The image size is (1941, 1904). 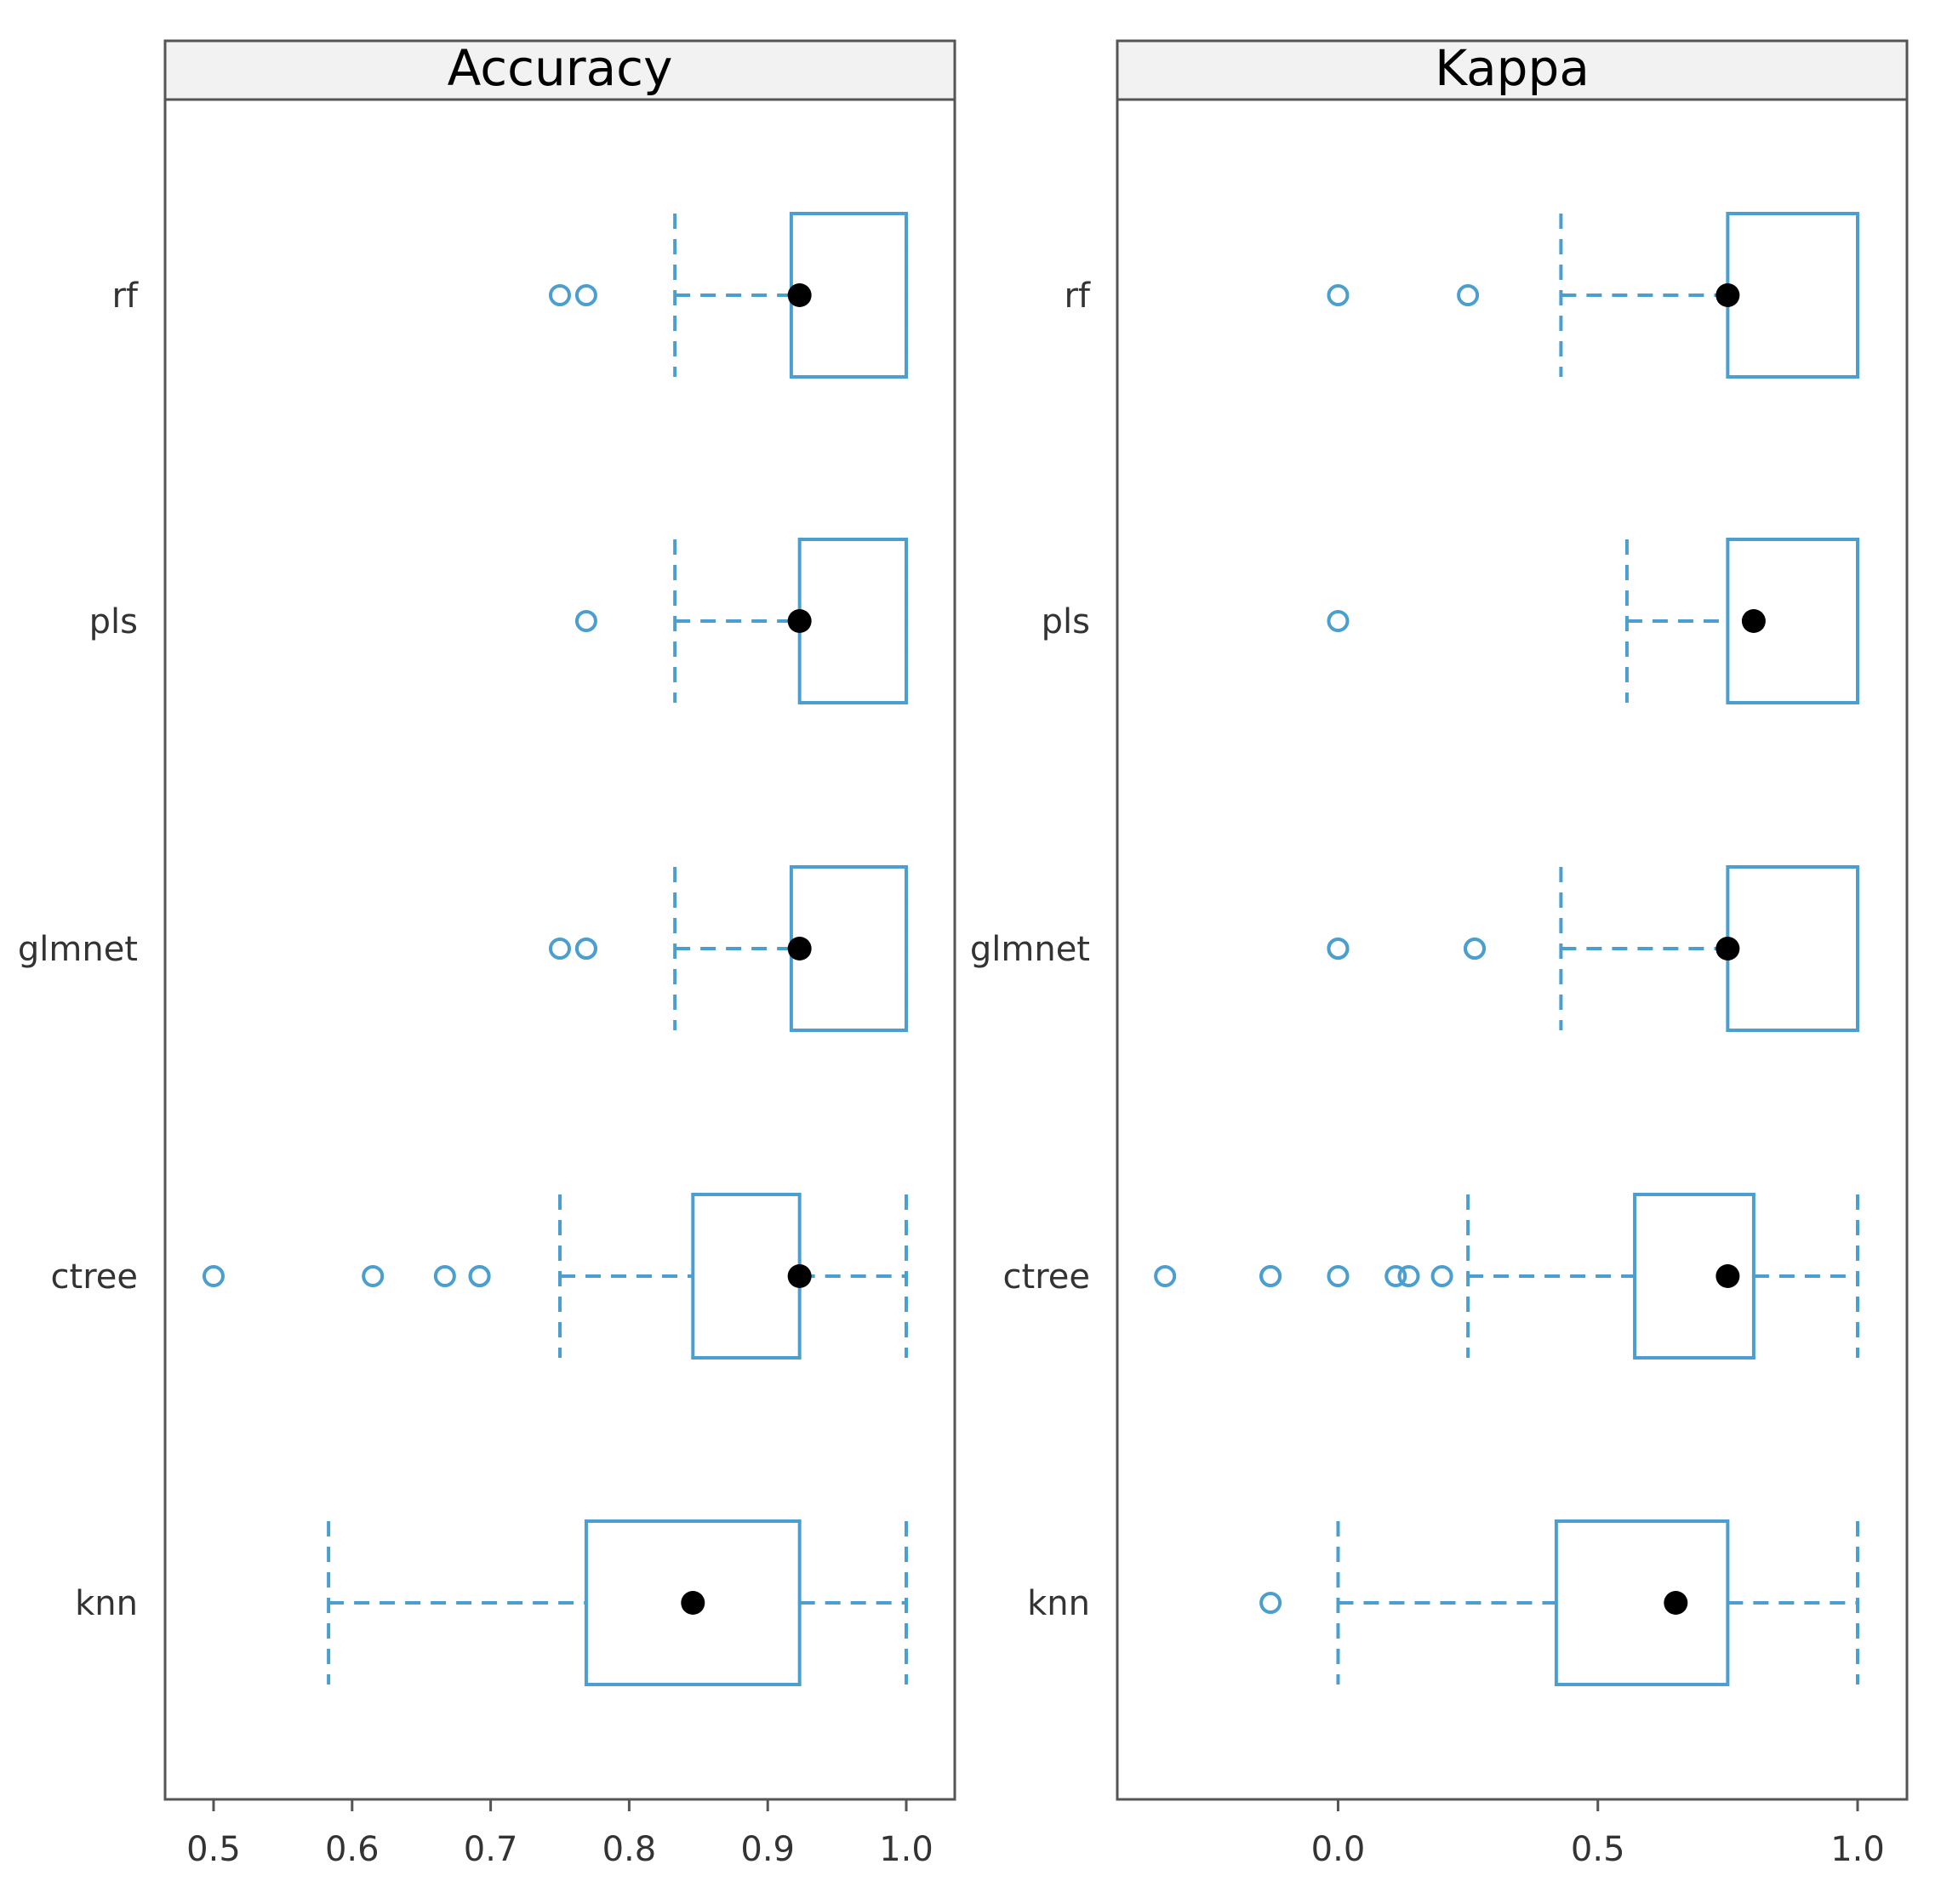 What do you see at coordinates (1857, 1850) in the screenshot?
I see `x-tick-label-kappa: 1.0` at bounding box center [1857, 1850].